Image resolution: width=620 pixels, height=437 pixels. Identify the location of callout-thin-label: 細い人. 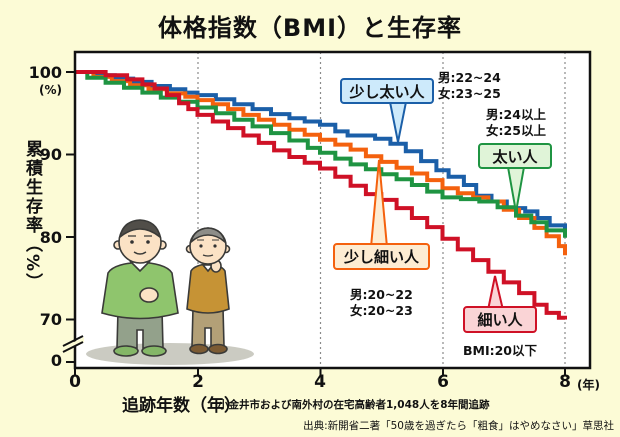
(500, 320).